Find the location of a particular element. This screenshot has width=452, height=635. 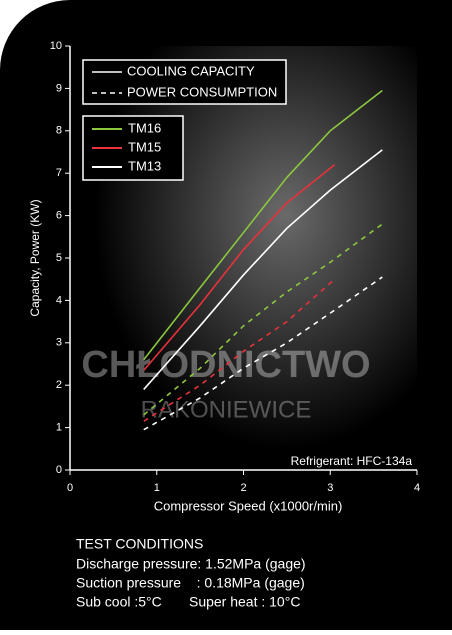

y-axis-label: Capacity, Power (KW) is located at coordinates (35, 257).